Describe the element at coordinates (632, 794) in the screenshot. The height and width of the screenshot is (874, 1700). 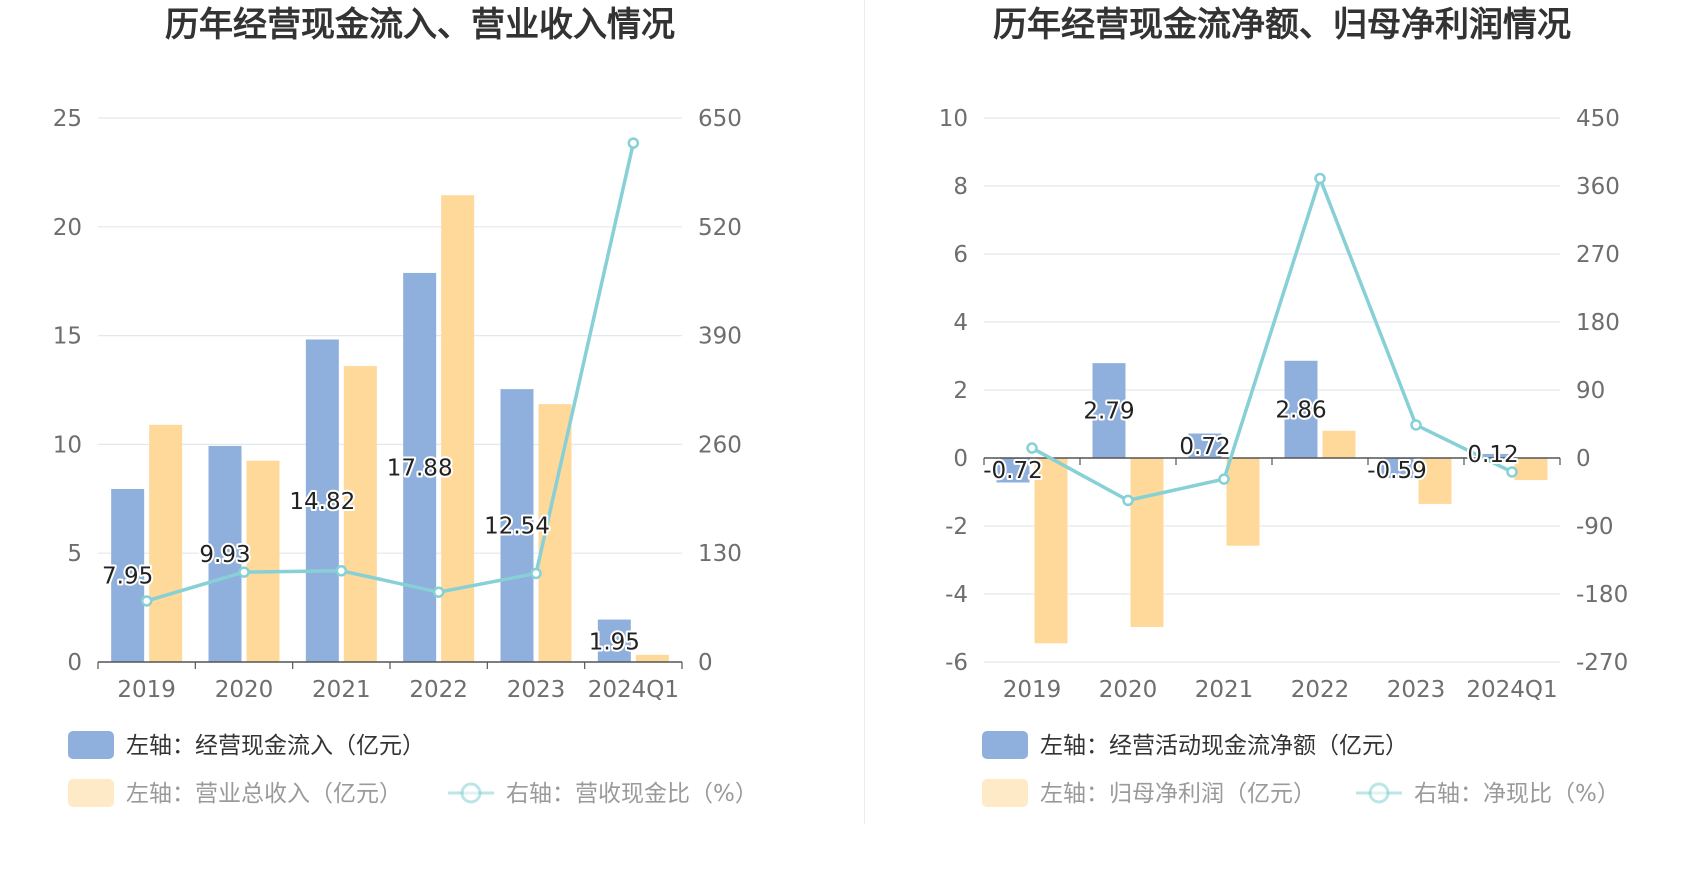
I see `legend-label: 右轴：营收现金比（%）` at that location.